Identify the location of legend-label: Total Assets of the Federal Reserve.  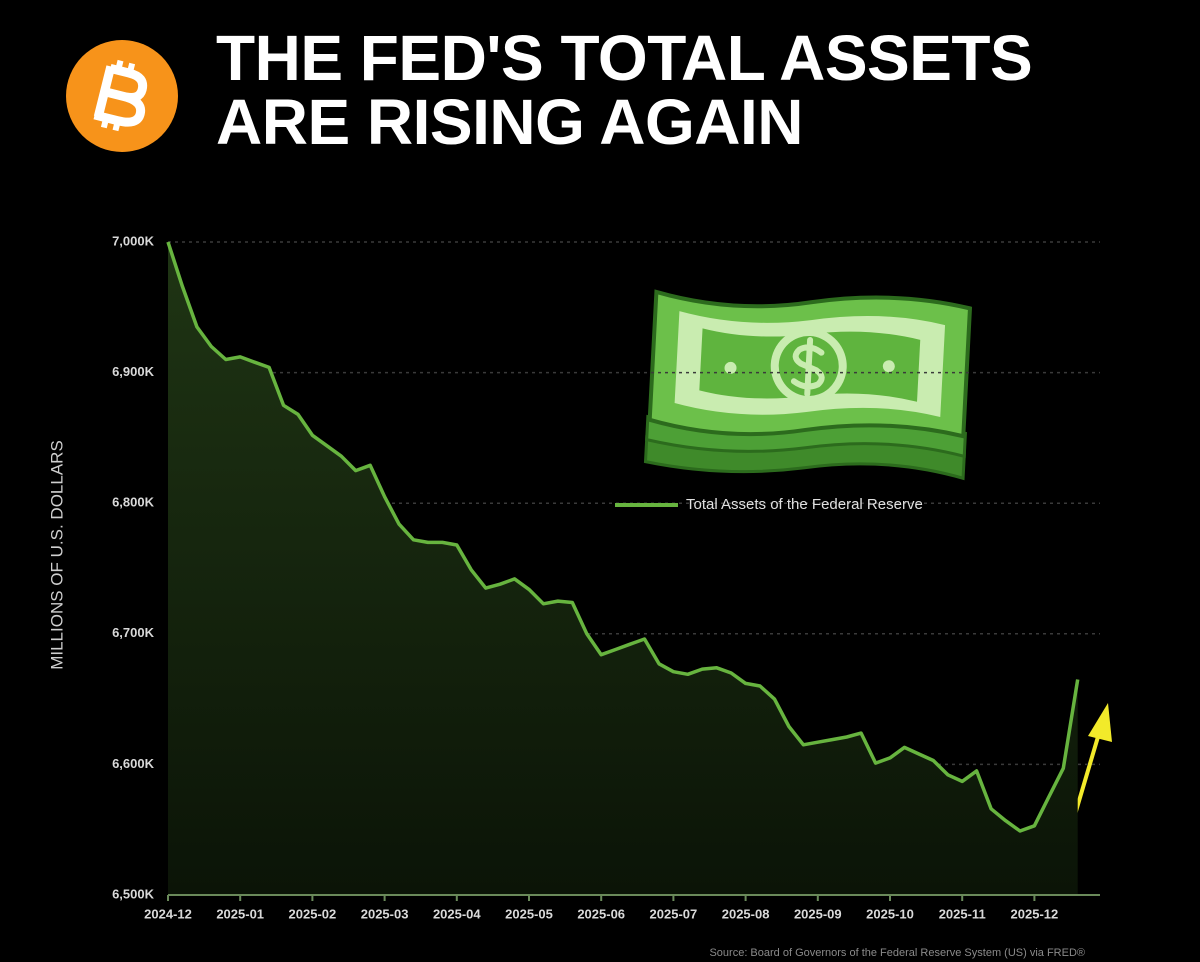
(804, 504).